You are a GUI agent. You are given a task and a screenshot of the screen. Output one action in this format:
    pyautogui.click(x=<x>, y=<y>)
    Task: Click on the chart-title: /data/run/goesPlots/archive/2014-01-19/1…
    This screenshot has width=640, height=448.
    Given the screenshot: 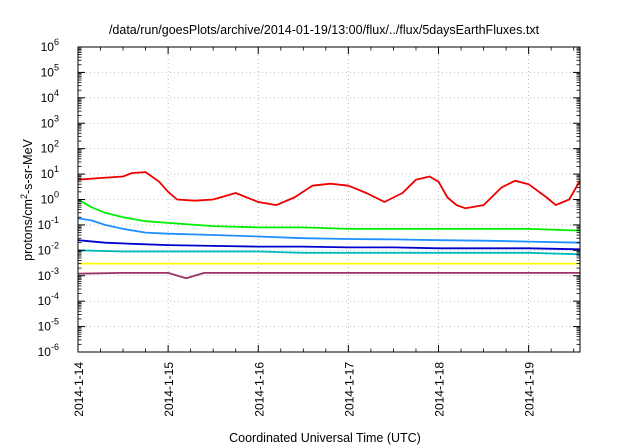 What is the action you would take?
    pyautogui.click(x=324, y=30)
    